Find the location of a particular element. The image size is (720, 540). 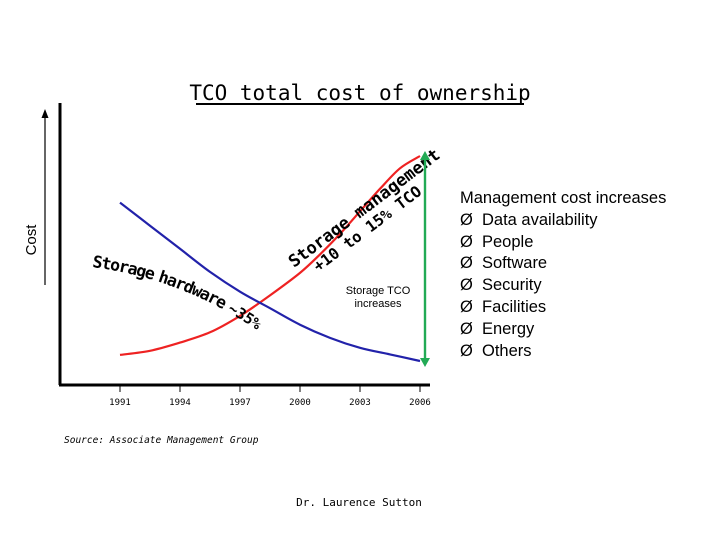

storage-tco-label-line1: Storage TCO is located at coordinates (378, 291).